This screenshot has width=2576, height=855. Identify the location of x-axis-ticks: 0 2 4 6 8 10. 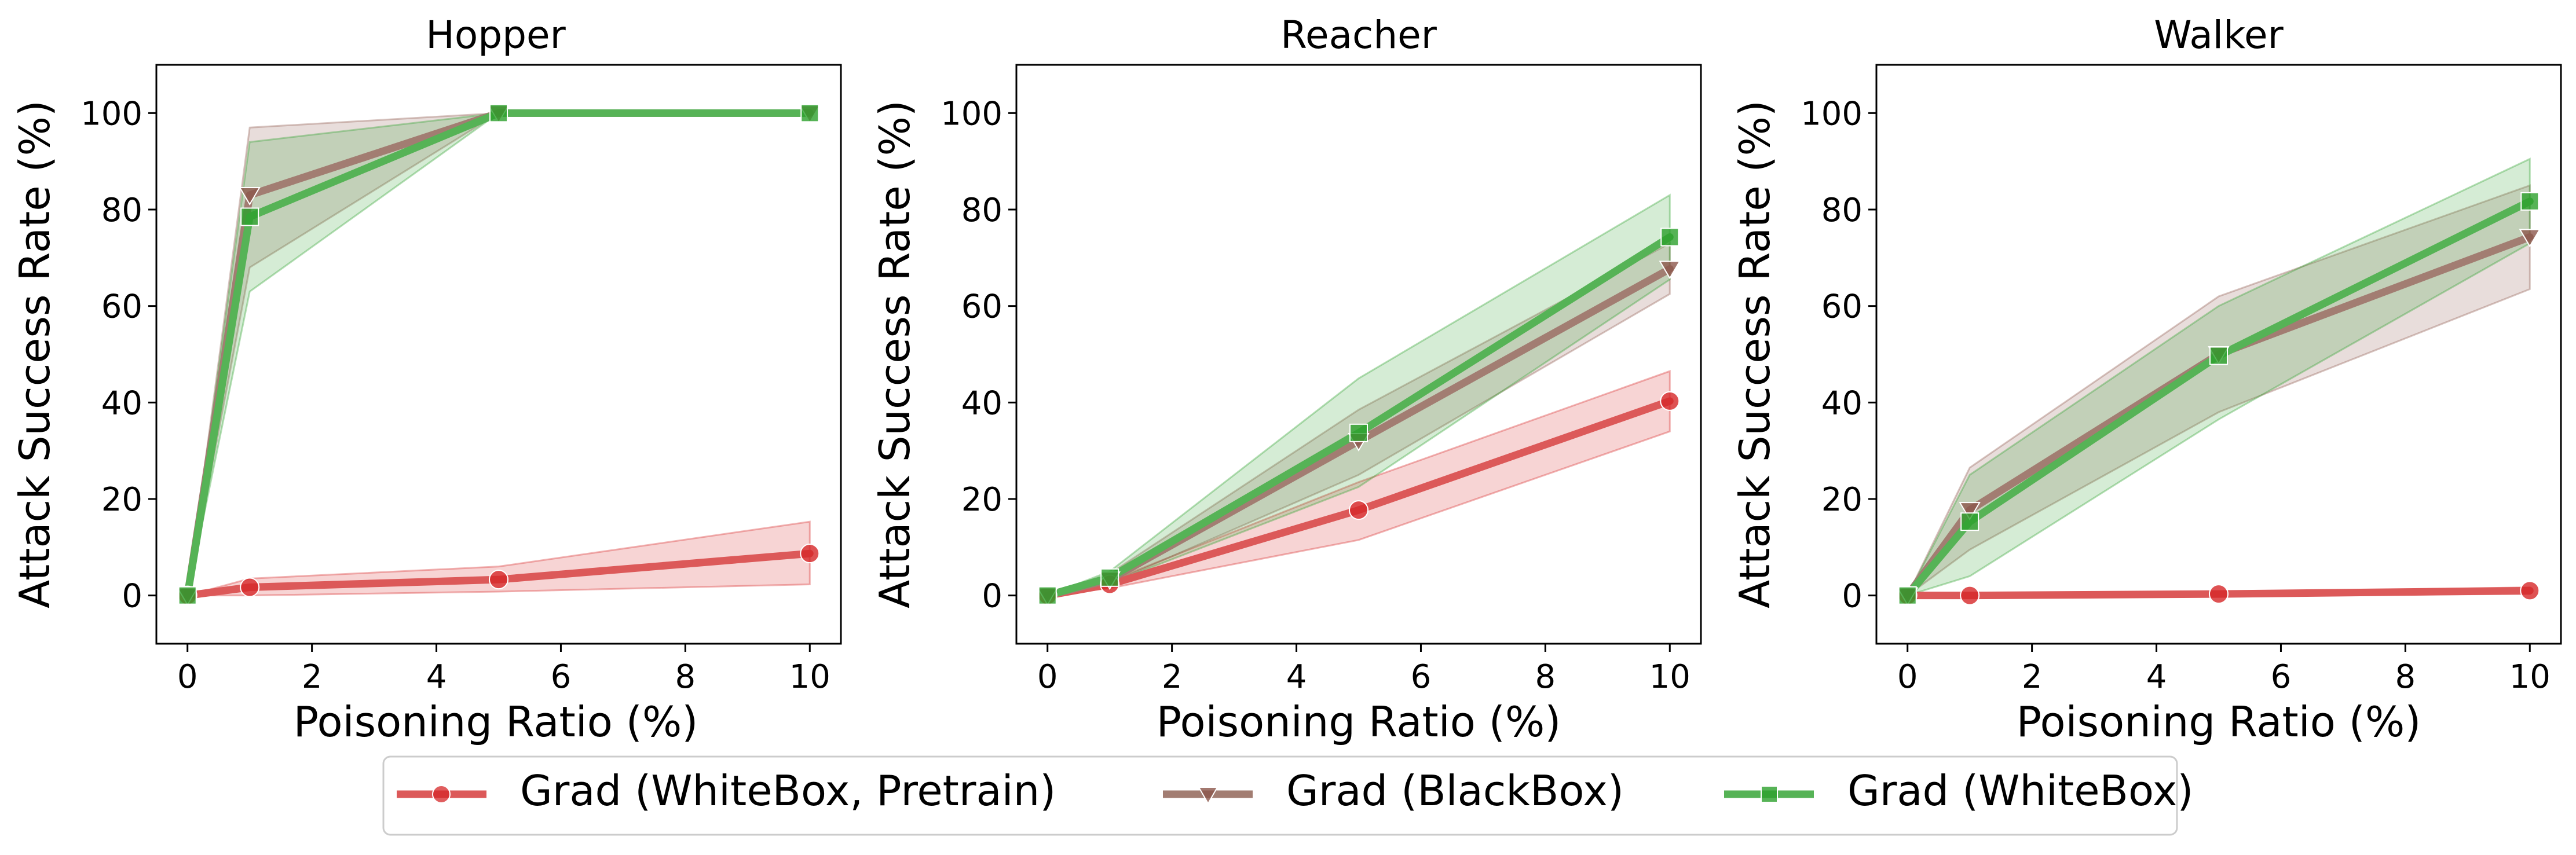
(1363, 670).